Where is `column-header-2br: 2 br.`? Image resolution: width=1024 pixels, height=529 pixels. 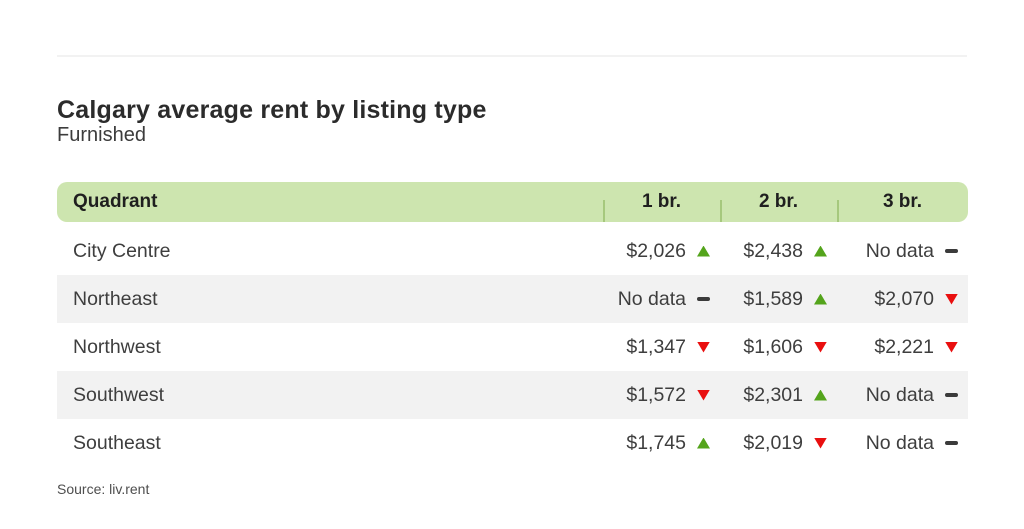
column-header-2br: 2 br. is located at coordinates (778, 206).